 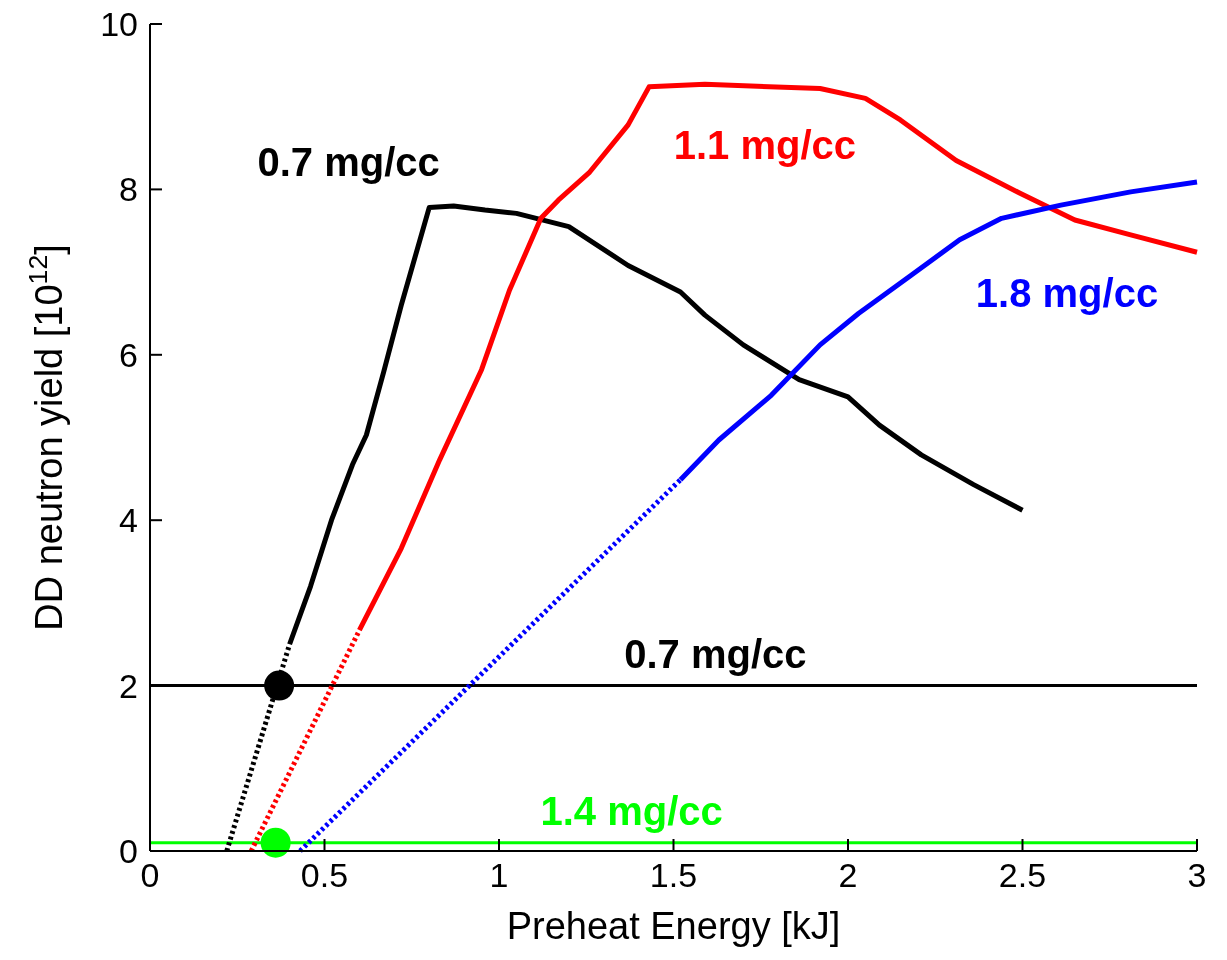 I want to click on y-tick-label: 8, so click(x=128, y=189).